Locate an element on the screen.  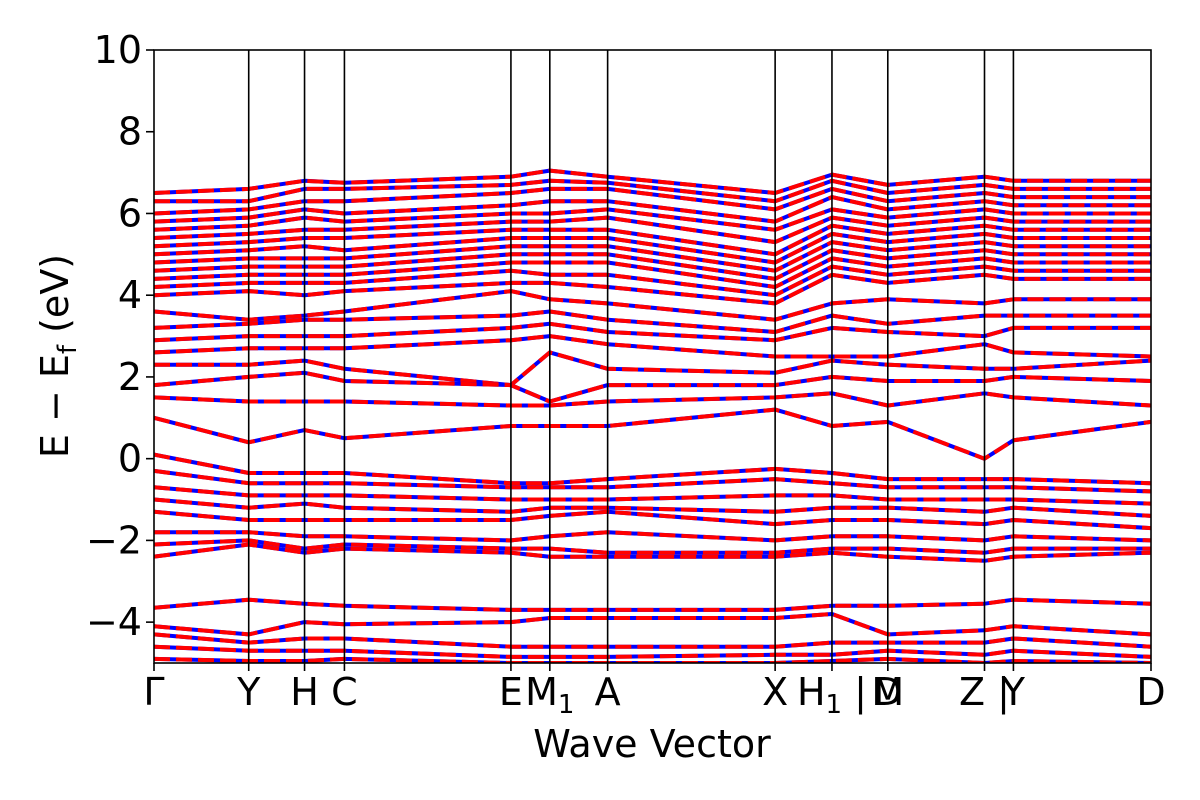
y-axis-label-main: E − E is located at coordinates (55, 406).